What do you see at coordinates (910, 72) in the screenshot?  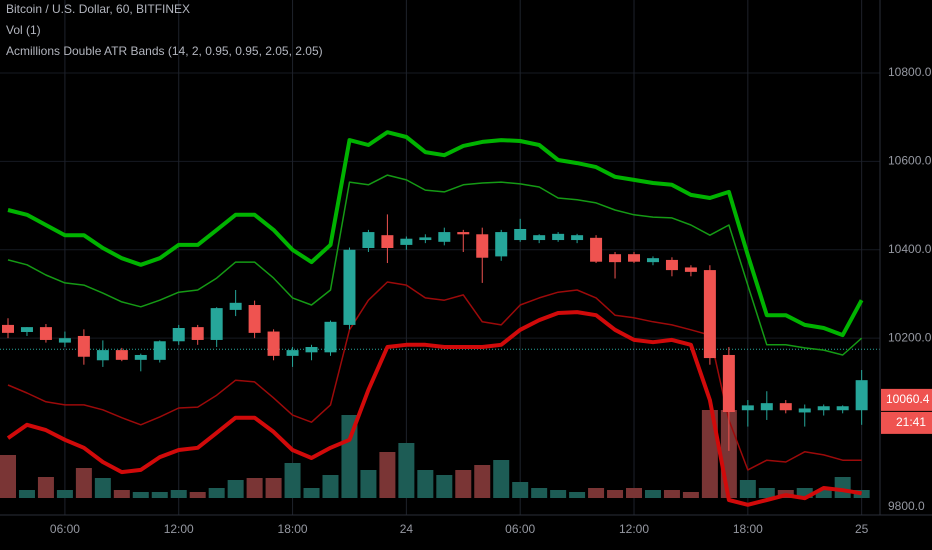 I see `y-tick-label: 10800.0` at bounding box center [910, 72].